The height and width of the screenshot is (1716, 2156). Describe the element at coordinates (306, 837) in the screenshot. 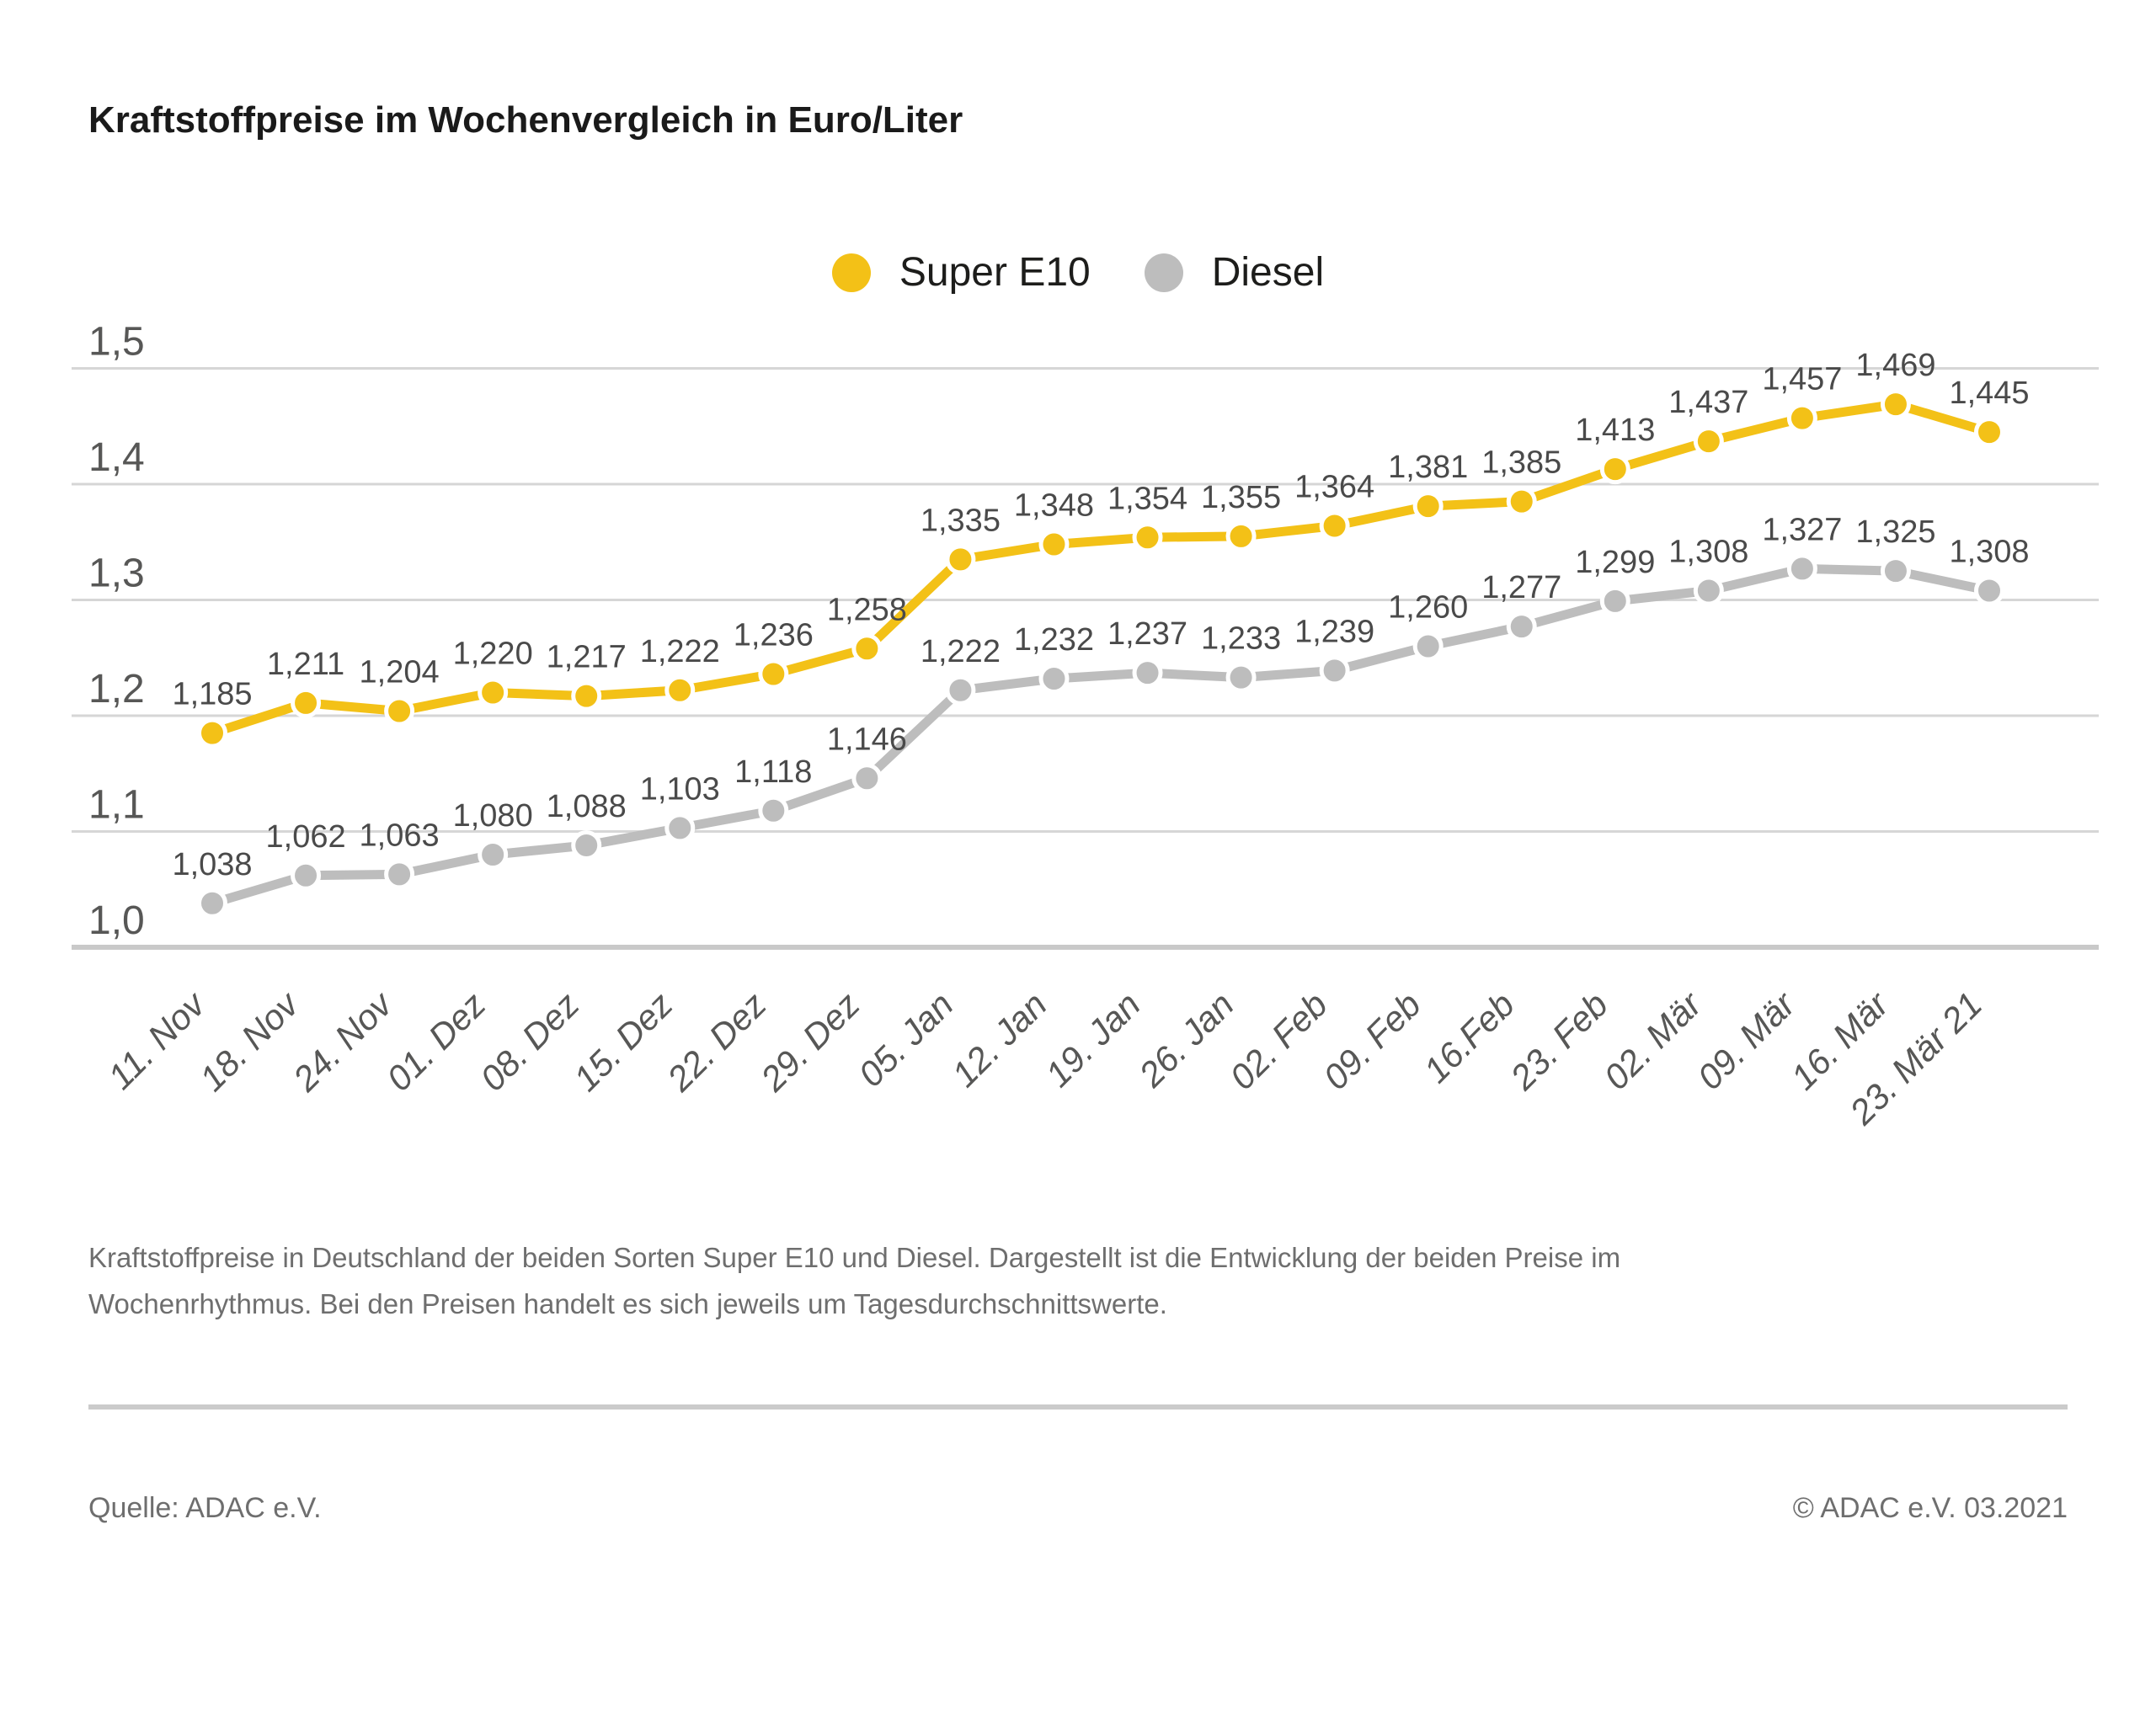

I see `data-point-label-diesel: 1,062` at that location.